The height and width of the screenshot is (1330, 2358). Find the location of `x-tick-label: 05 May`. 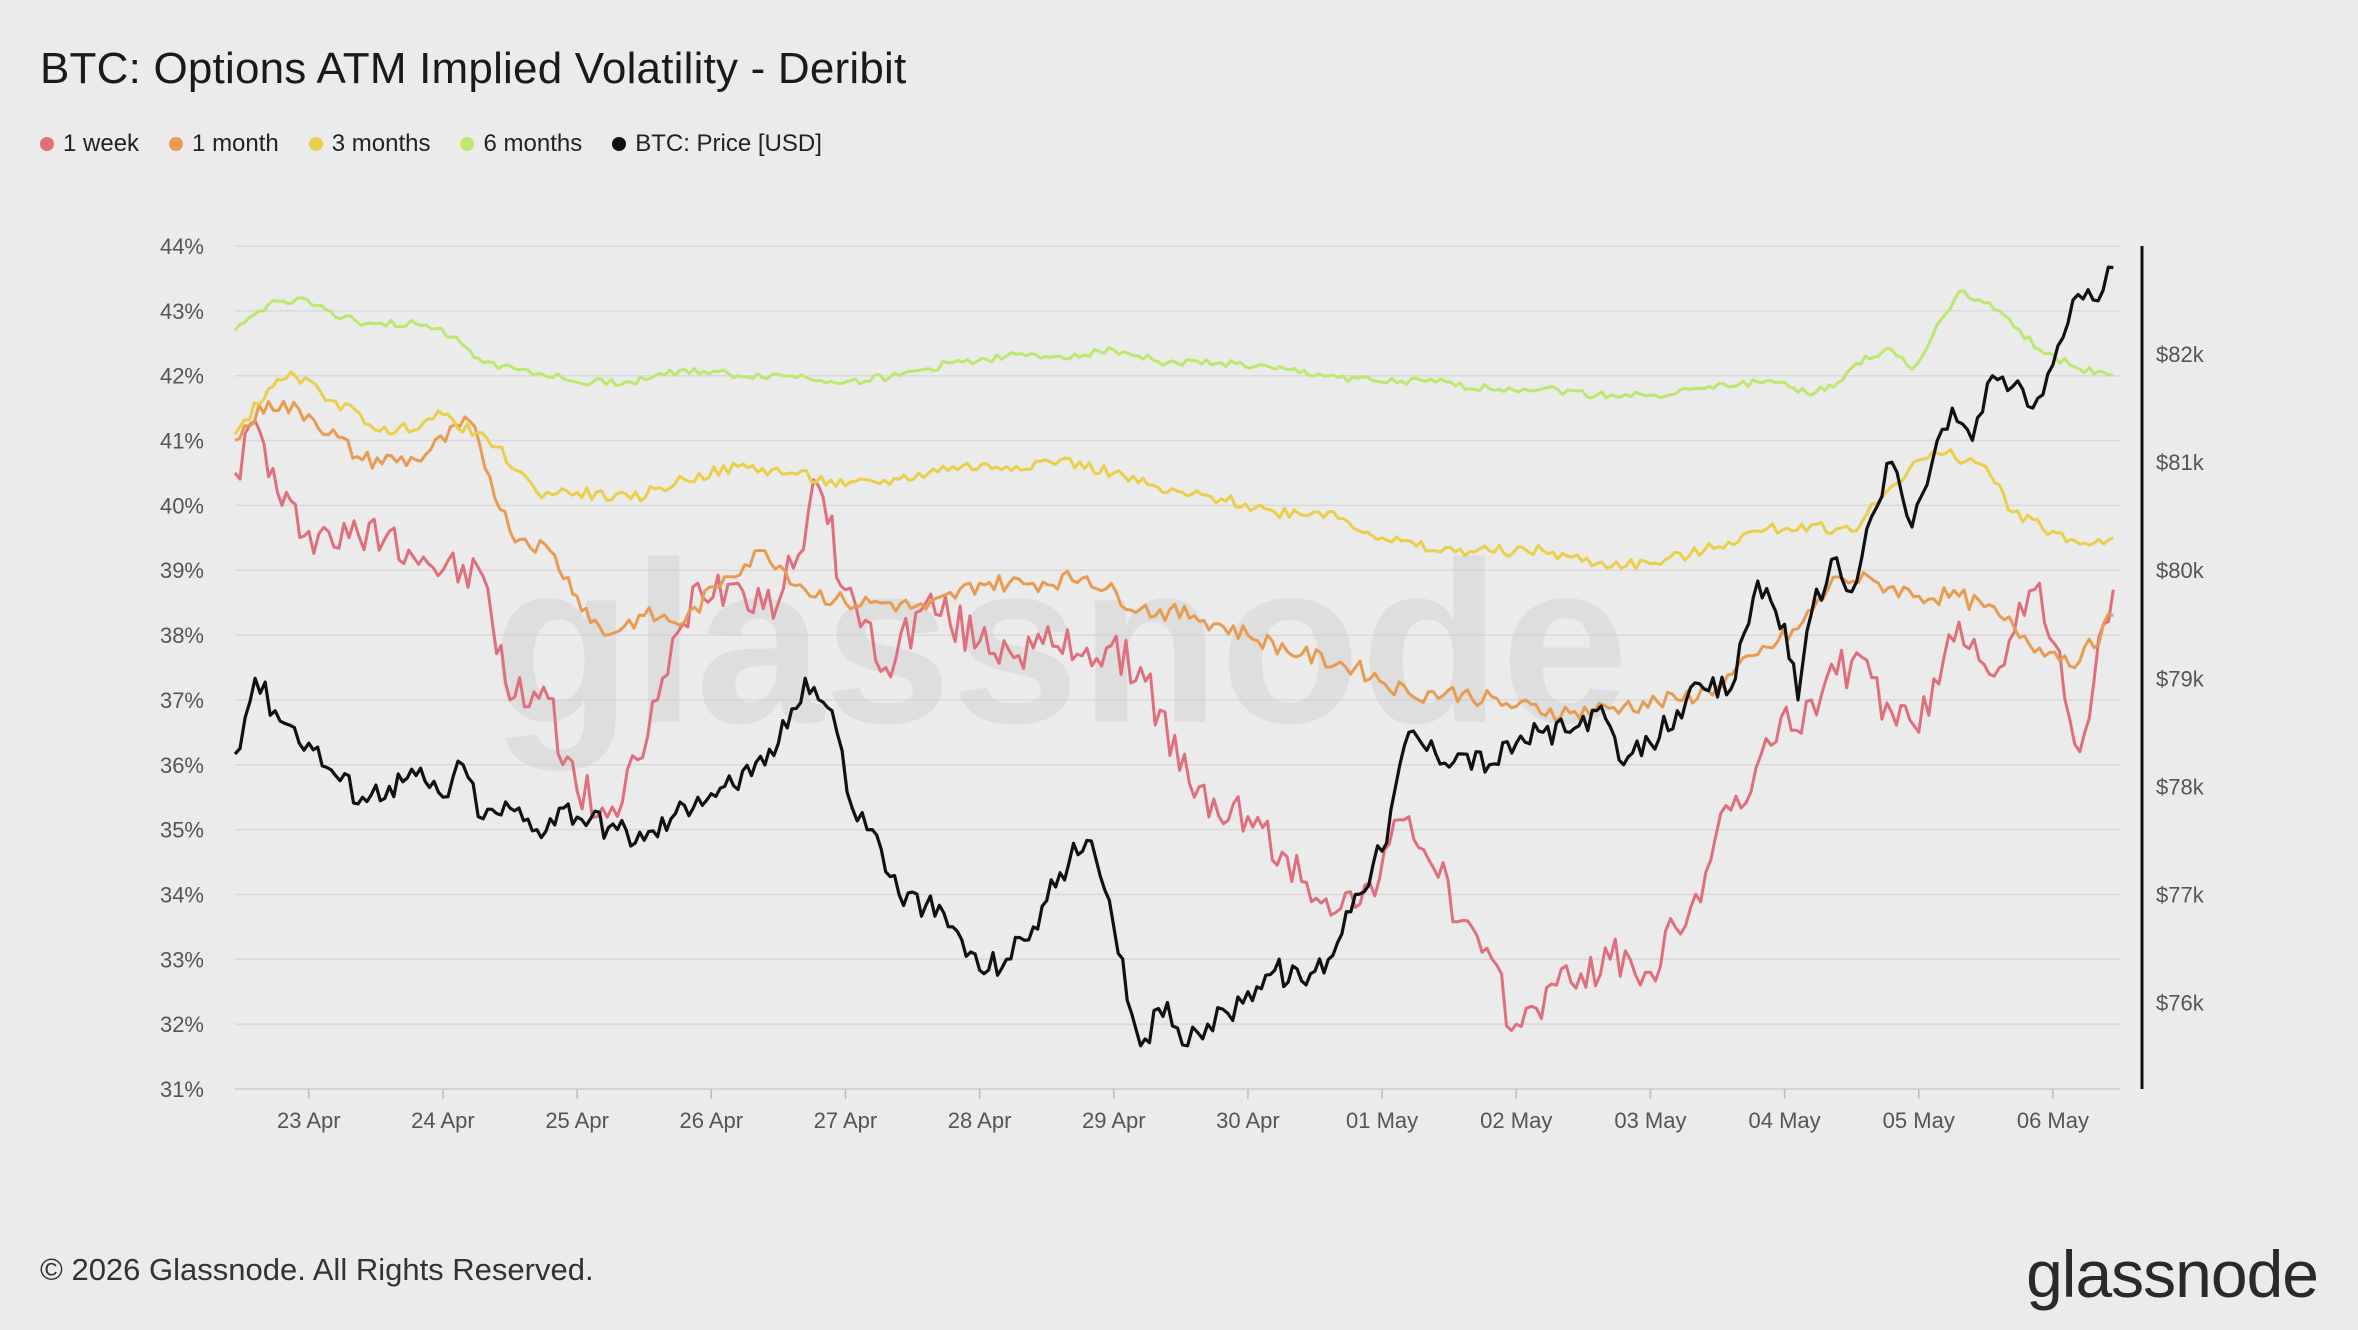

x-tick-label: 05 May is located at coordinates (1919, 1120).